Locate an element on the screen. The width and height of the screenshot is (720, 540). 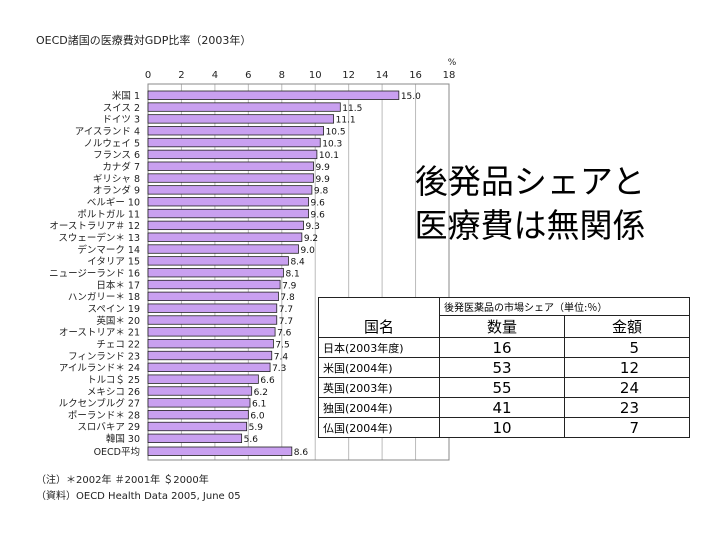
bar-value-label: 11.5 is located at coordinates (352, 109).